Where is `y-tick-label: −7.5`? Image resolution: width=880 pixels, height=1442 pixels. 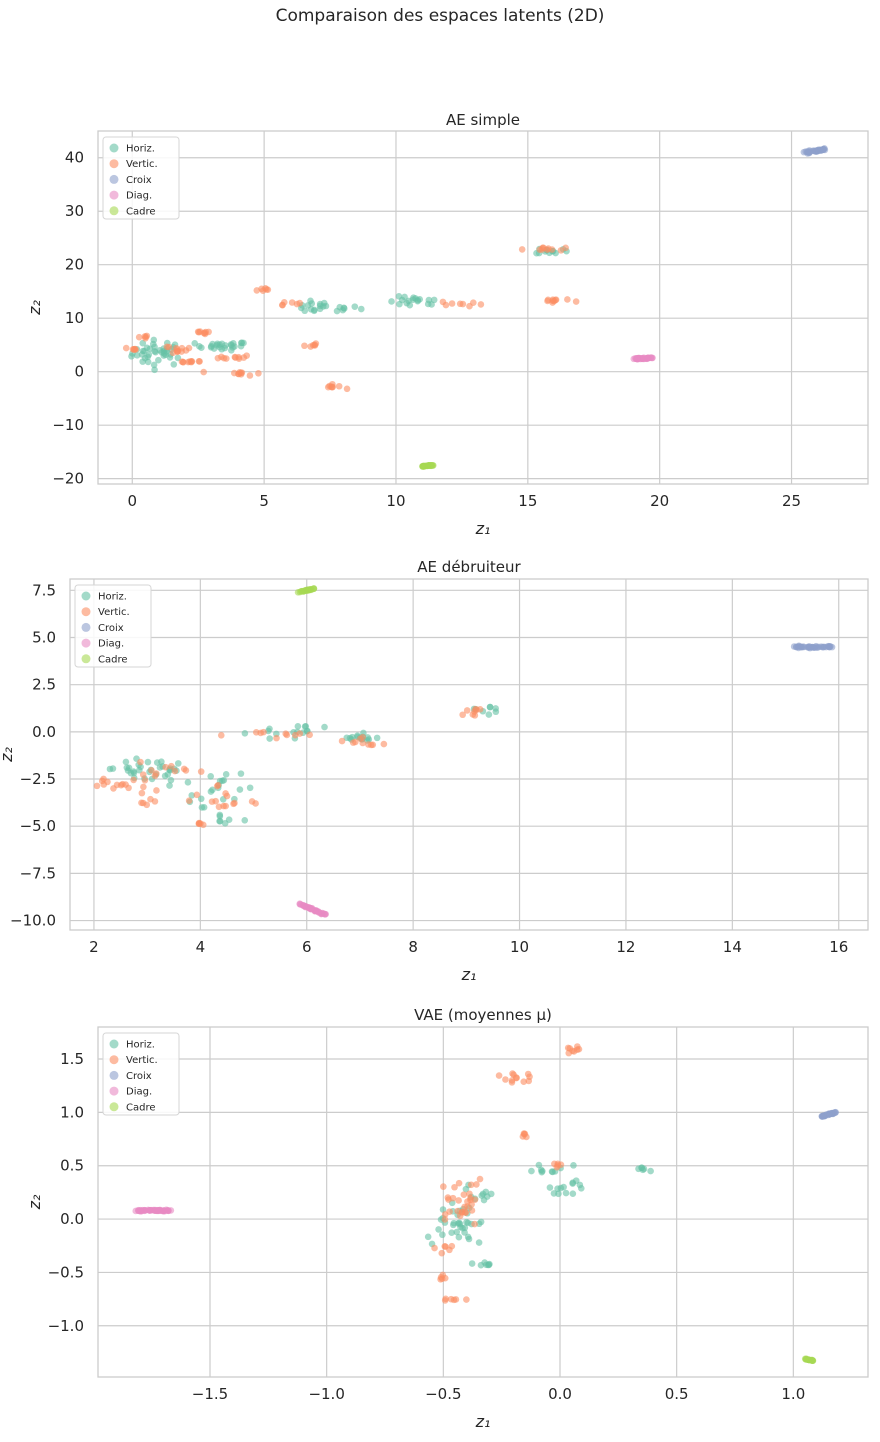
y-tick-label: −7.5 is located at coordinates (38, 873).